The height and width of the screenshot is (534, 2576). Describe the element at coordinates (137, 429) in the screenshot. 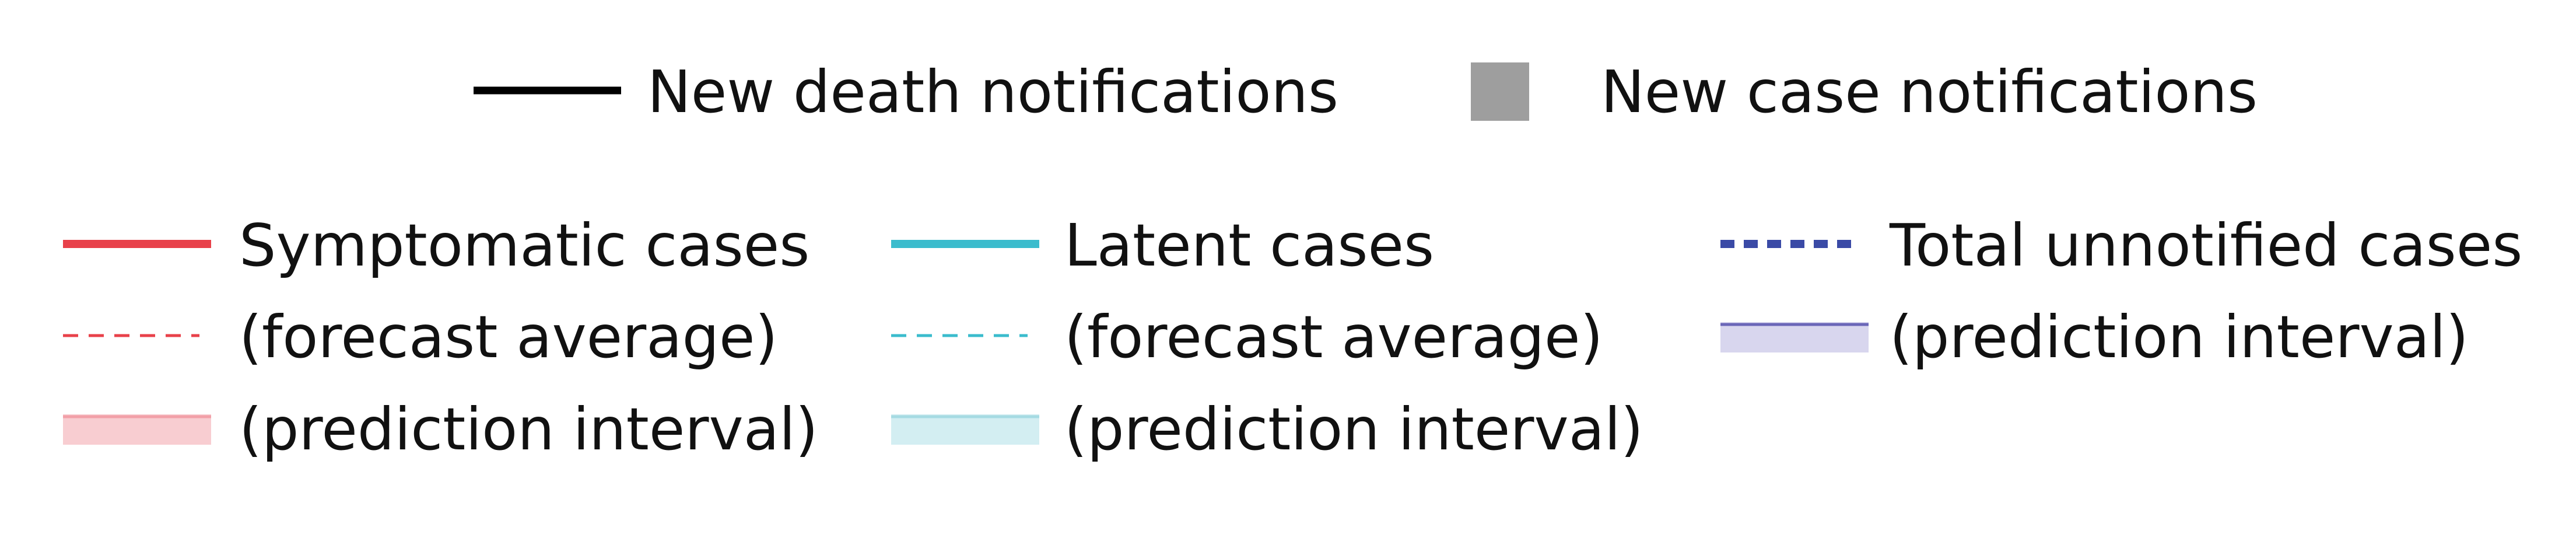

I see `symptomatic-interval-band` at that location.